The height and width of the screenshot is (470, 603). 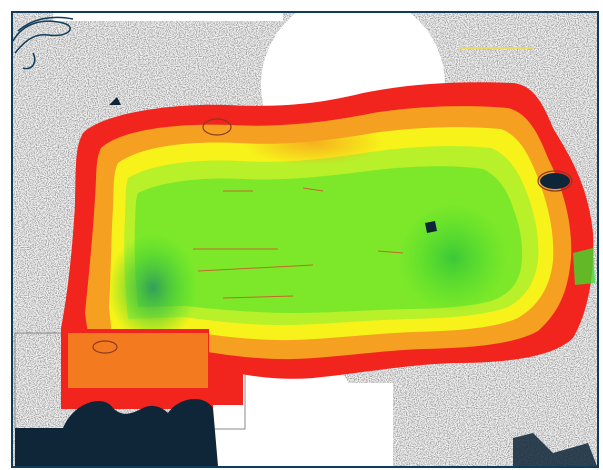 I want to click on bottom-right-obstacle, so click(x=555, y=449).